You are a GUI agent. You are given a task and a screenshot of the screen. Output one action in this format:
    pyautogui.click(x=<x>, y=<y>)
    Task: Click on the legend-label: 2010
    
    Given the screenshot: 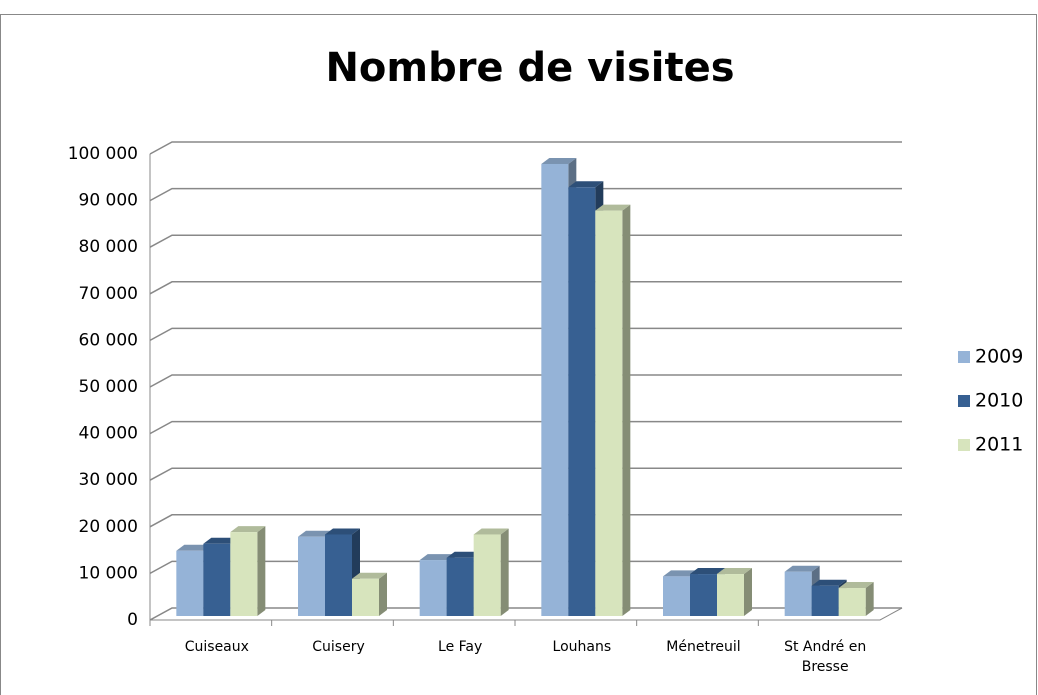 What is the action you would take?
    pyautogui.click(x=999, y=401)
    